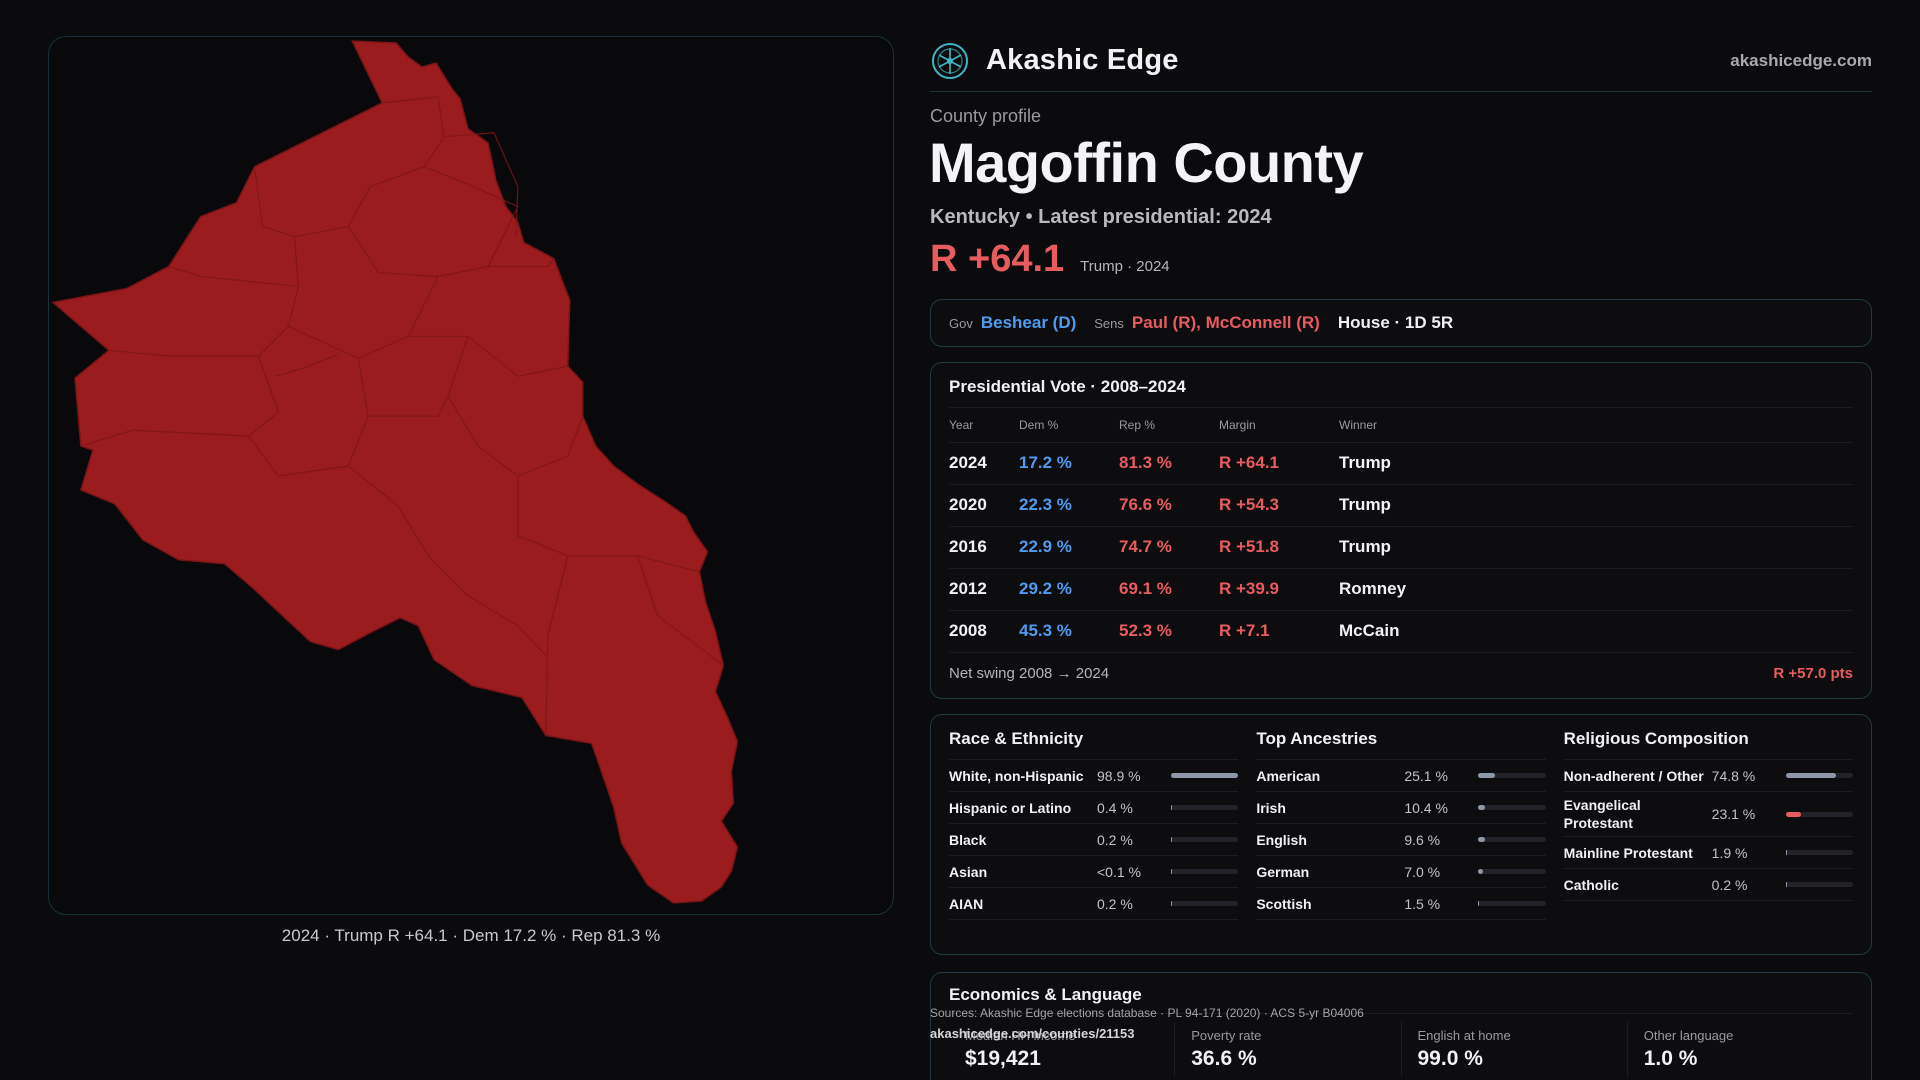  I want to click on permalink: akashicedge.com/counties/21153, so click(1032, 1033).